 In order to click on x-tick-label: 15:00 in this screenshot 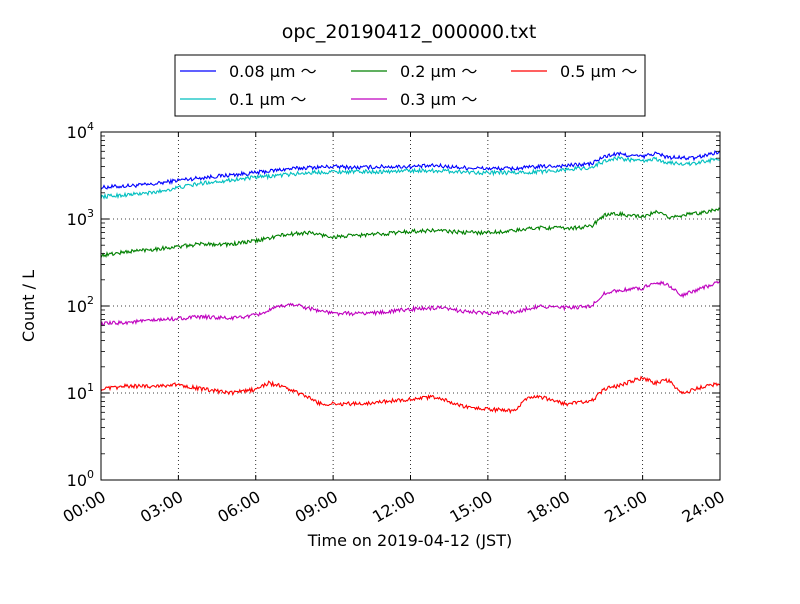, I will do `click(470, 507)`.